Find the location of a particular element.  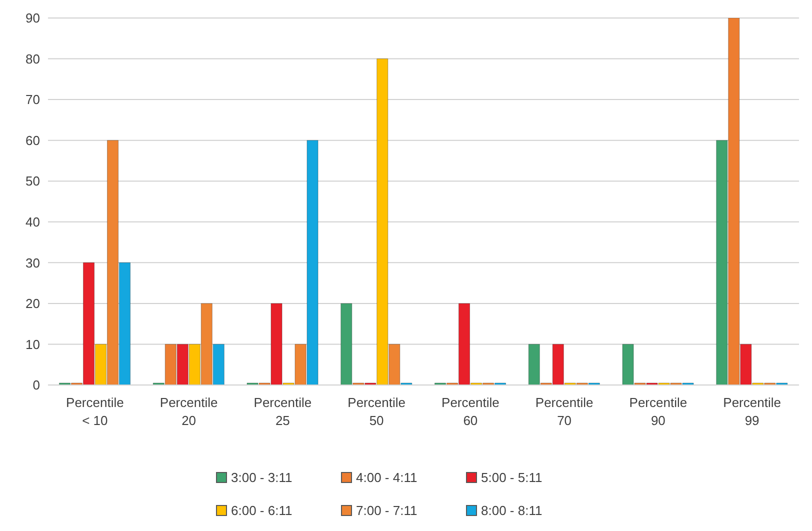

x-tick-label: Percentile < 10 is located at coordinates (95, 411).